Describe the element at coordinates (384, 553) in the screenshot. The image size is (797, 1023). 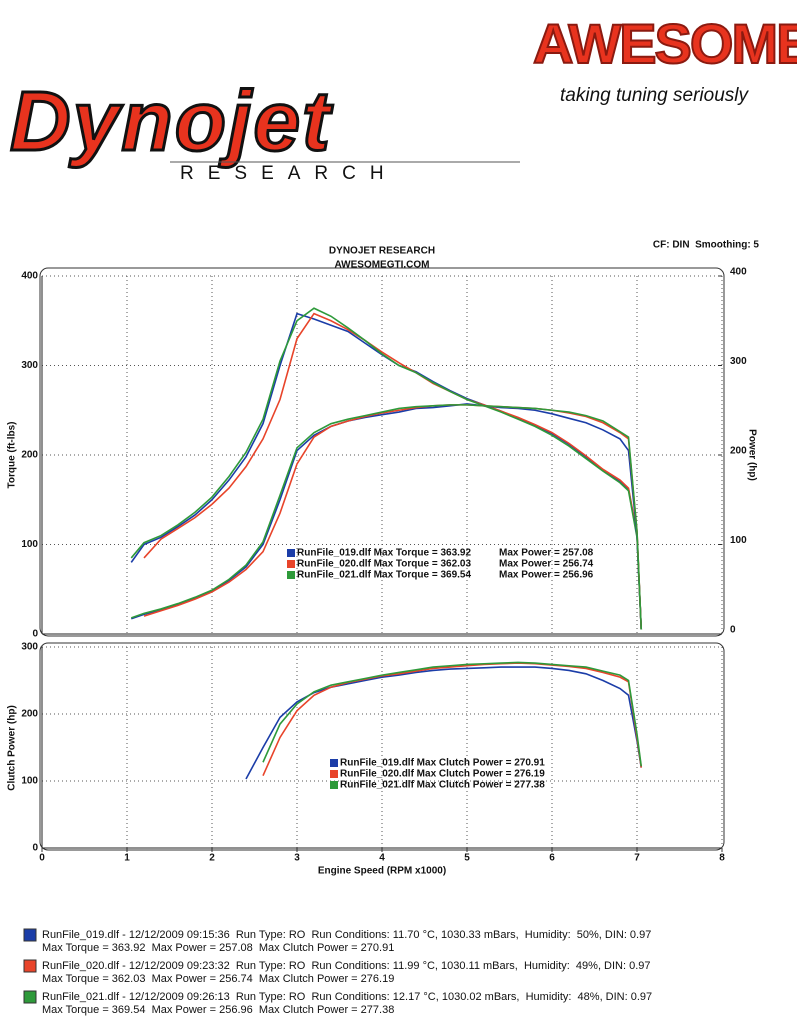
I see `legend-label: RunFile_019.dlf Max Torque = 363.92` at that location.